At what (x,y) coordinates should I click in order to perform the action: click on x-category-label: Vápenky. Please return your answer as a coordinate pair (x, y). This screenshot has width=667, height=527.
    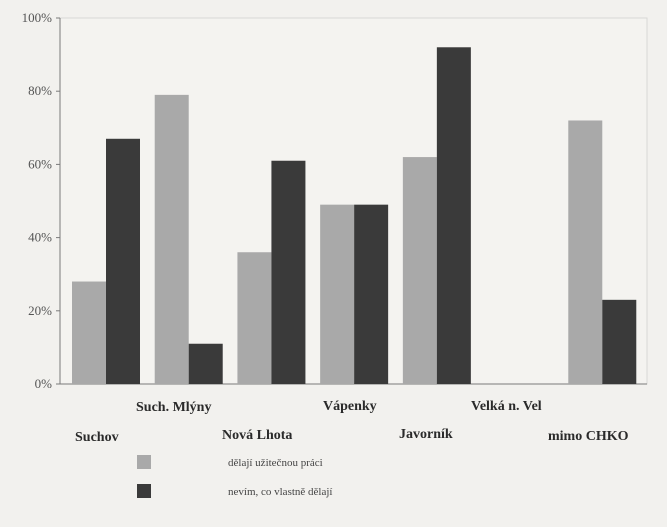
    Looking at the image, I should click on (350, 406).